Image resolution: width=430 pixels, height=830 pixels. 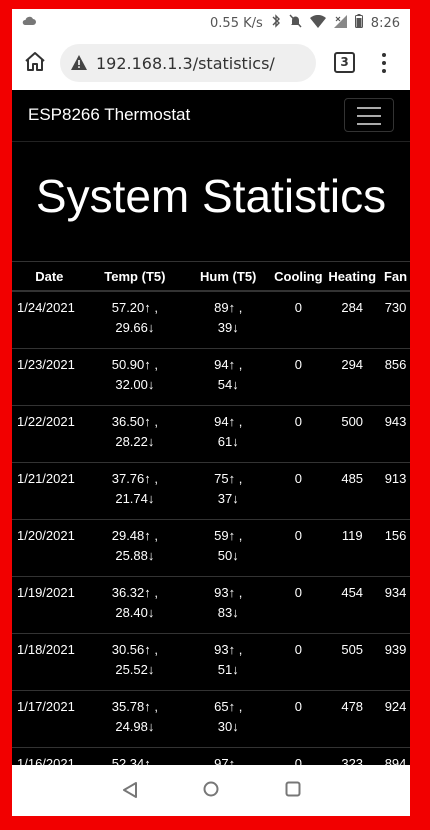 What do you see at coordinates (211, 320) in the screenshot?
I see `table-row: 1/24/2021 57.20↑ , 29.66↓ 89↑ , 39↓ 0 284 730` at bounding box center [211, 320].